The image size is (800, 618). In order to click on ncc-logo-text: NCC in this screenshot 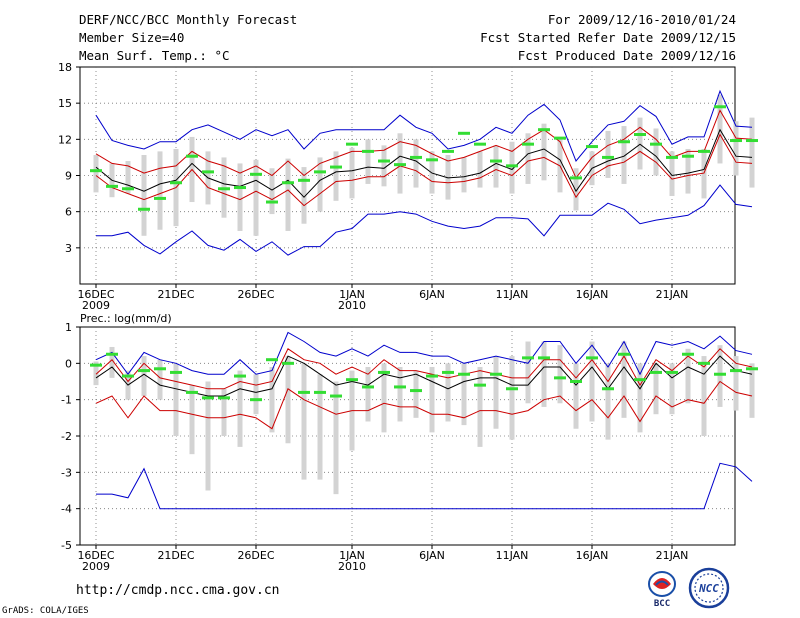, I will do `click(708, 588)`.